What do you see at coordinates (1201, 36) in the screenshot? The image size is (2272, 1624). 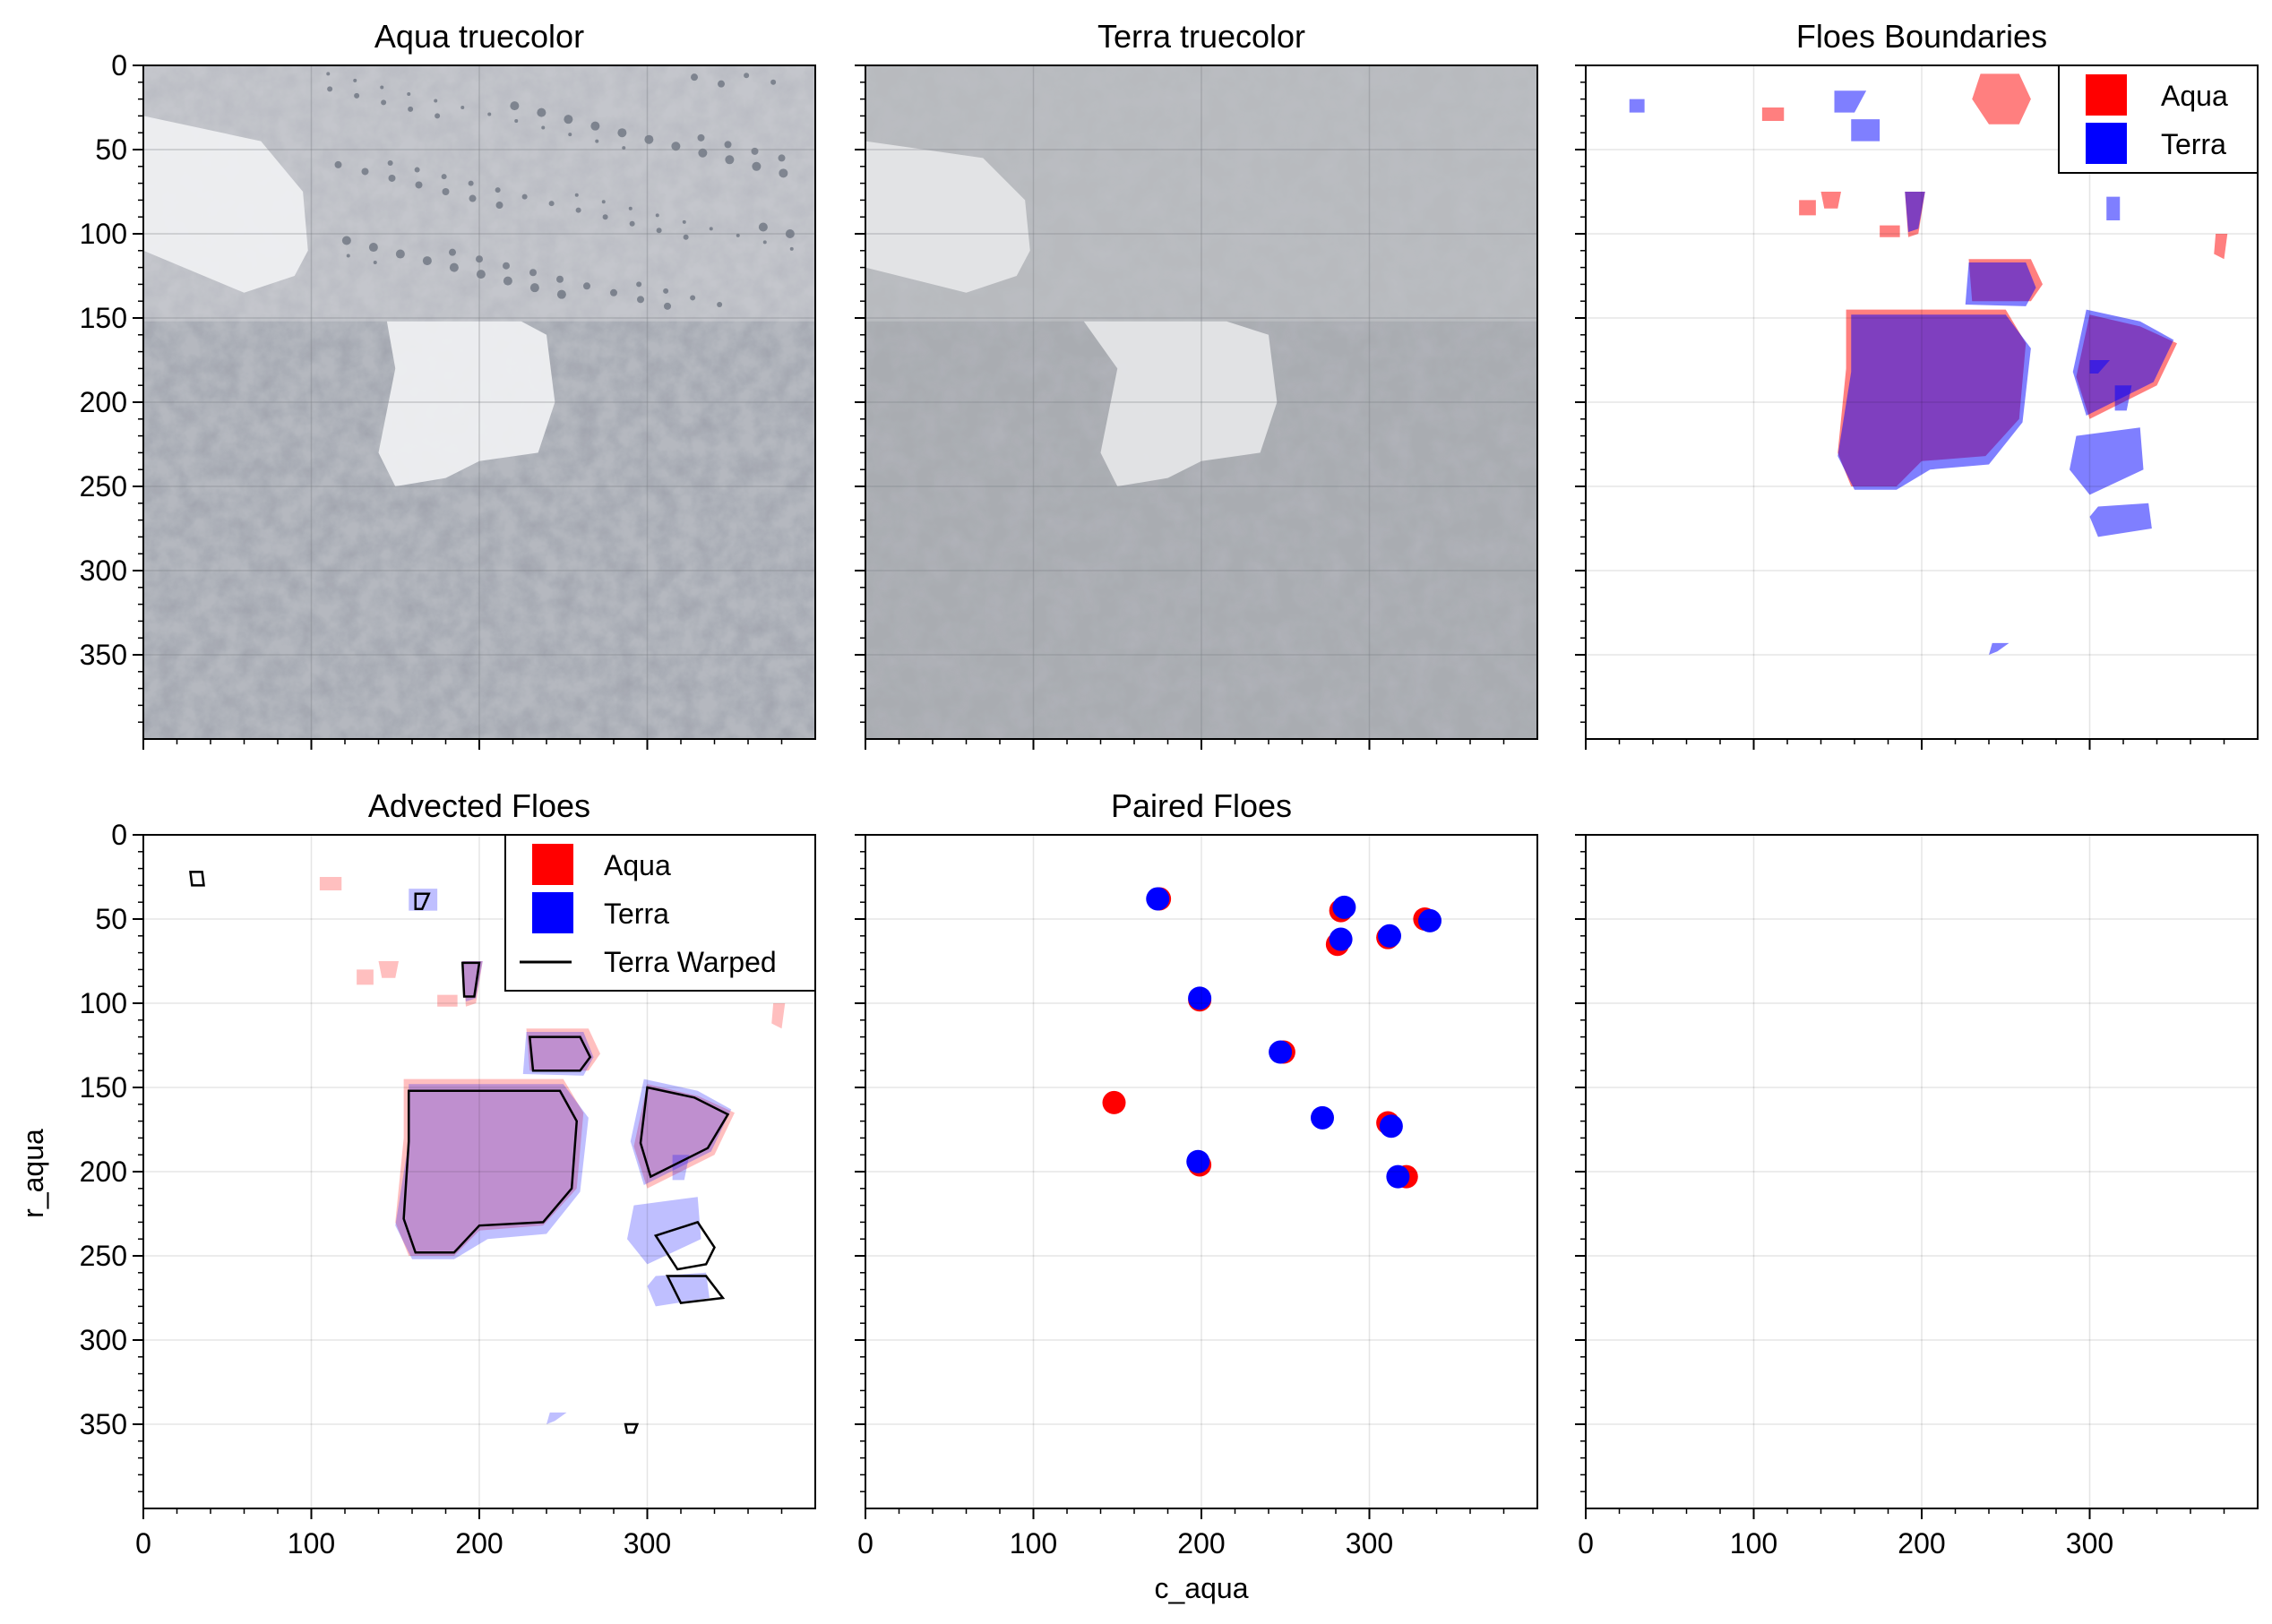 I see `panel-title: Terra truecolor` at bounding box center [1201, 36].